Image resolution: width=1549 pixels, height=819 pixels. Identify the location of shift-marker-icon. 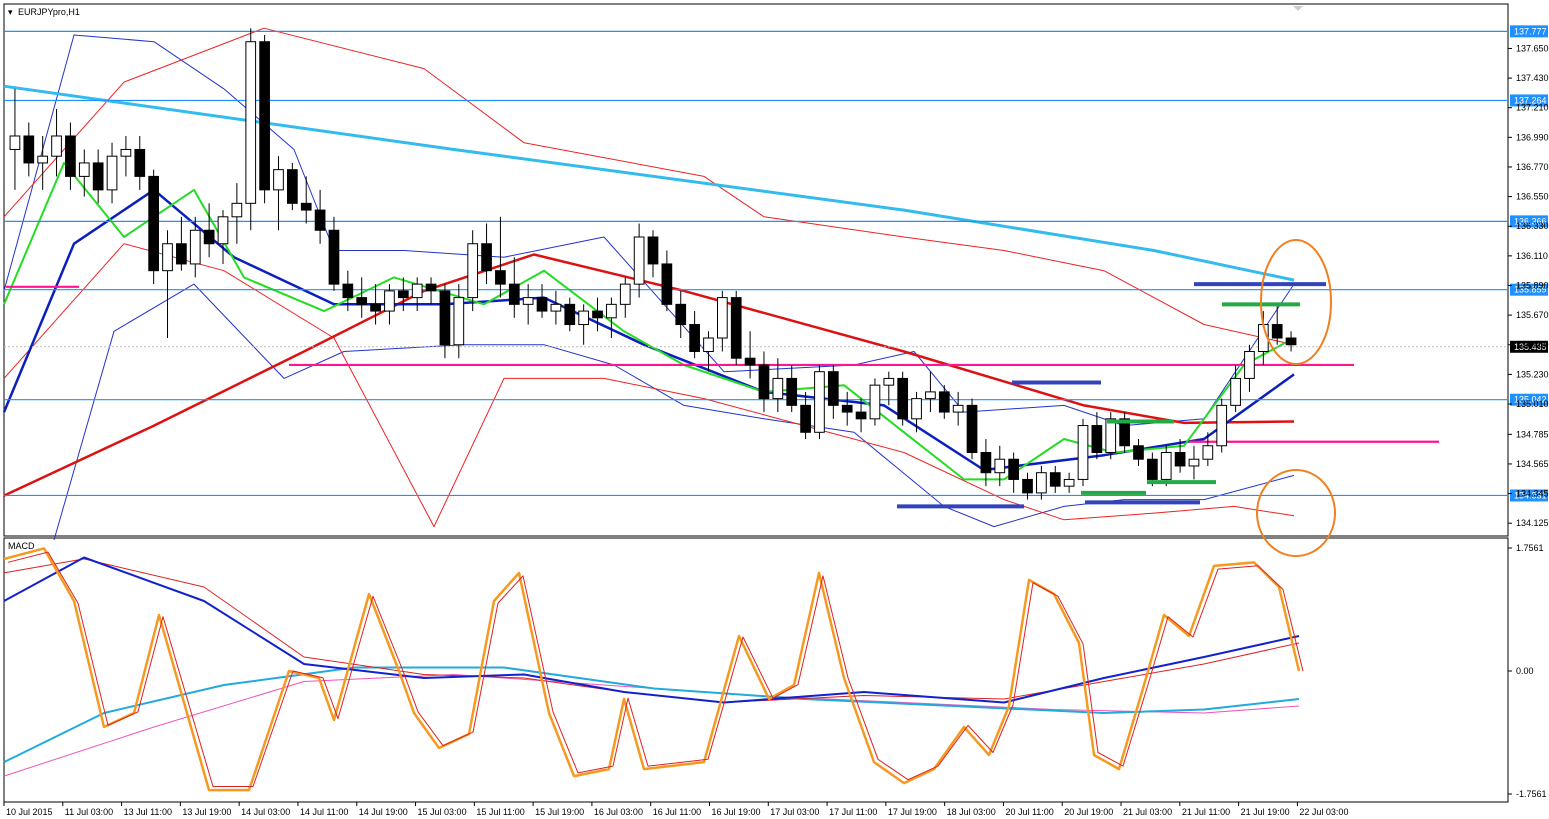
(1298, 8).